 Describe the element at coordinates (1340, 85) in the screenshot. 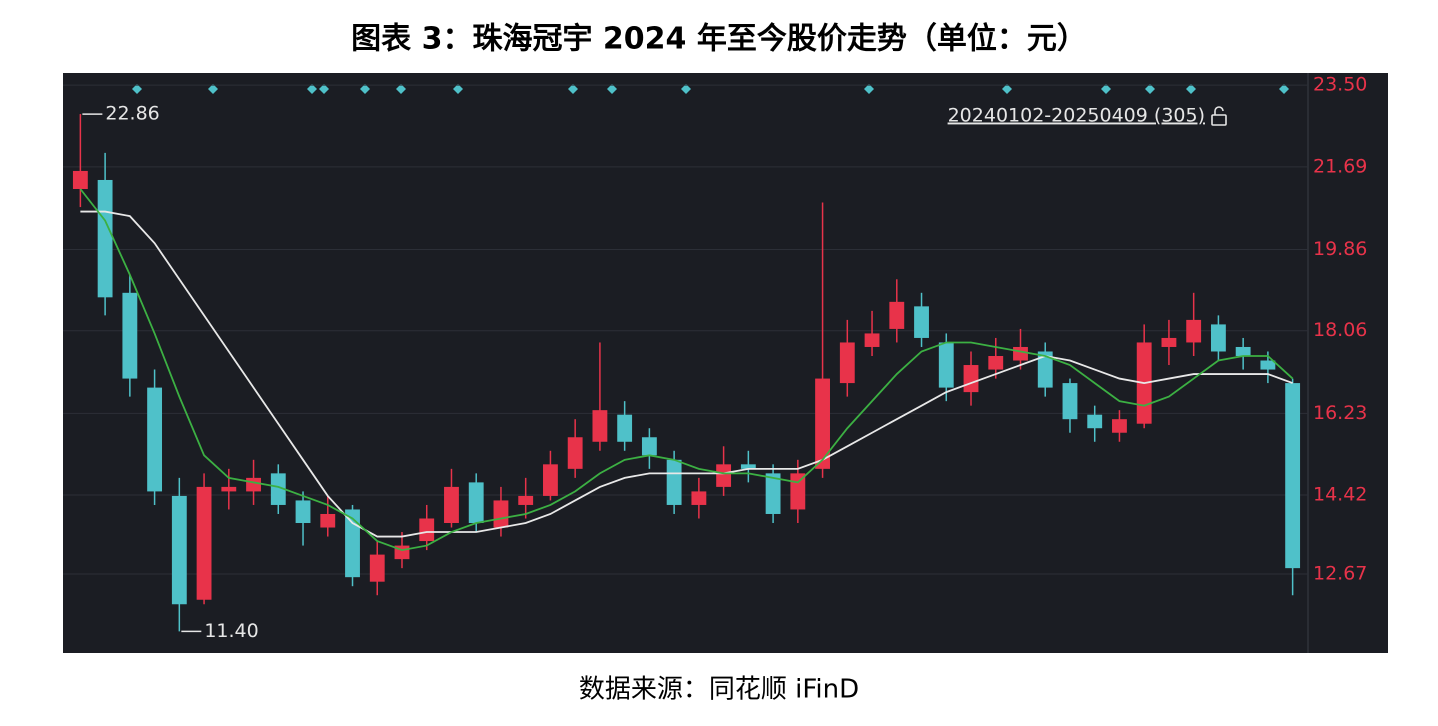

I see `y-tick-label: 23.50` at that location.